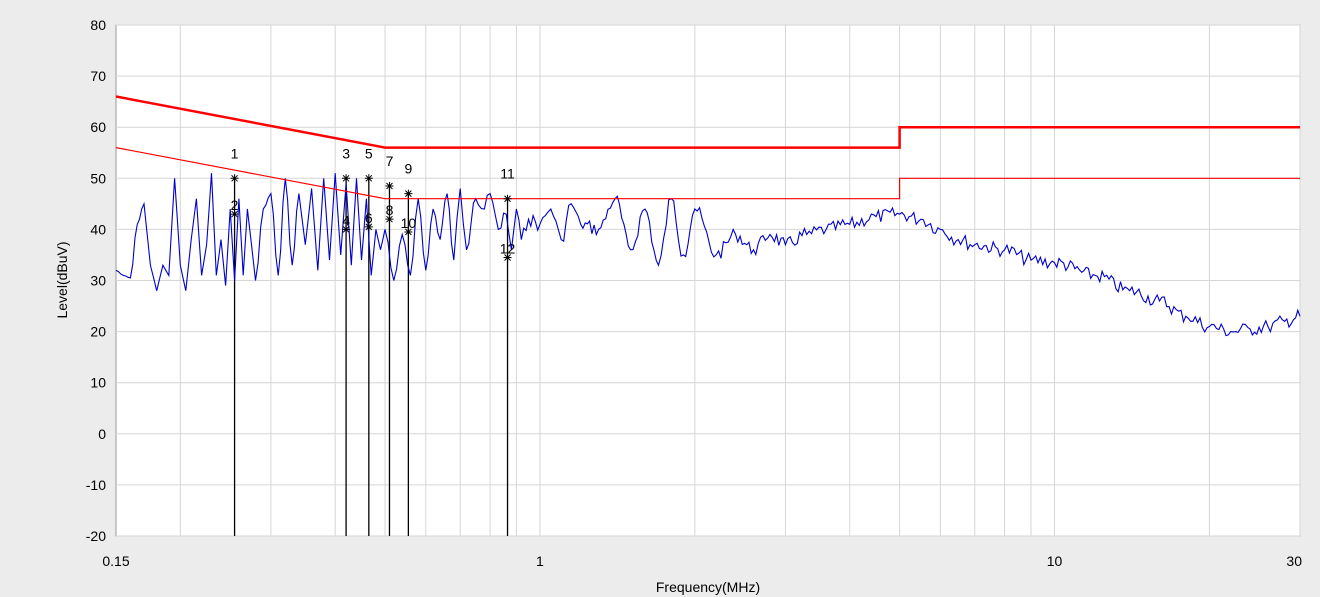  Describe the element at coordinates (346, 153) in the screenshot. I see `marker-label: 3` at that location.